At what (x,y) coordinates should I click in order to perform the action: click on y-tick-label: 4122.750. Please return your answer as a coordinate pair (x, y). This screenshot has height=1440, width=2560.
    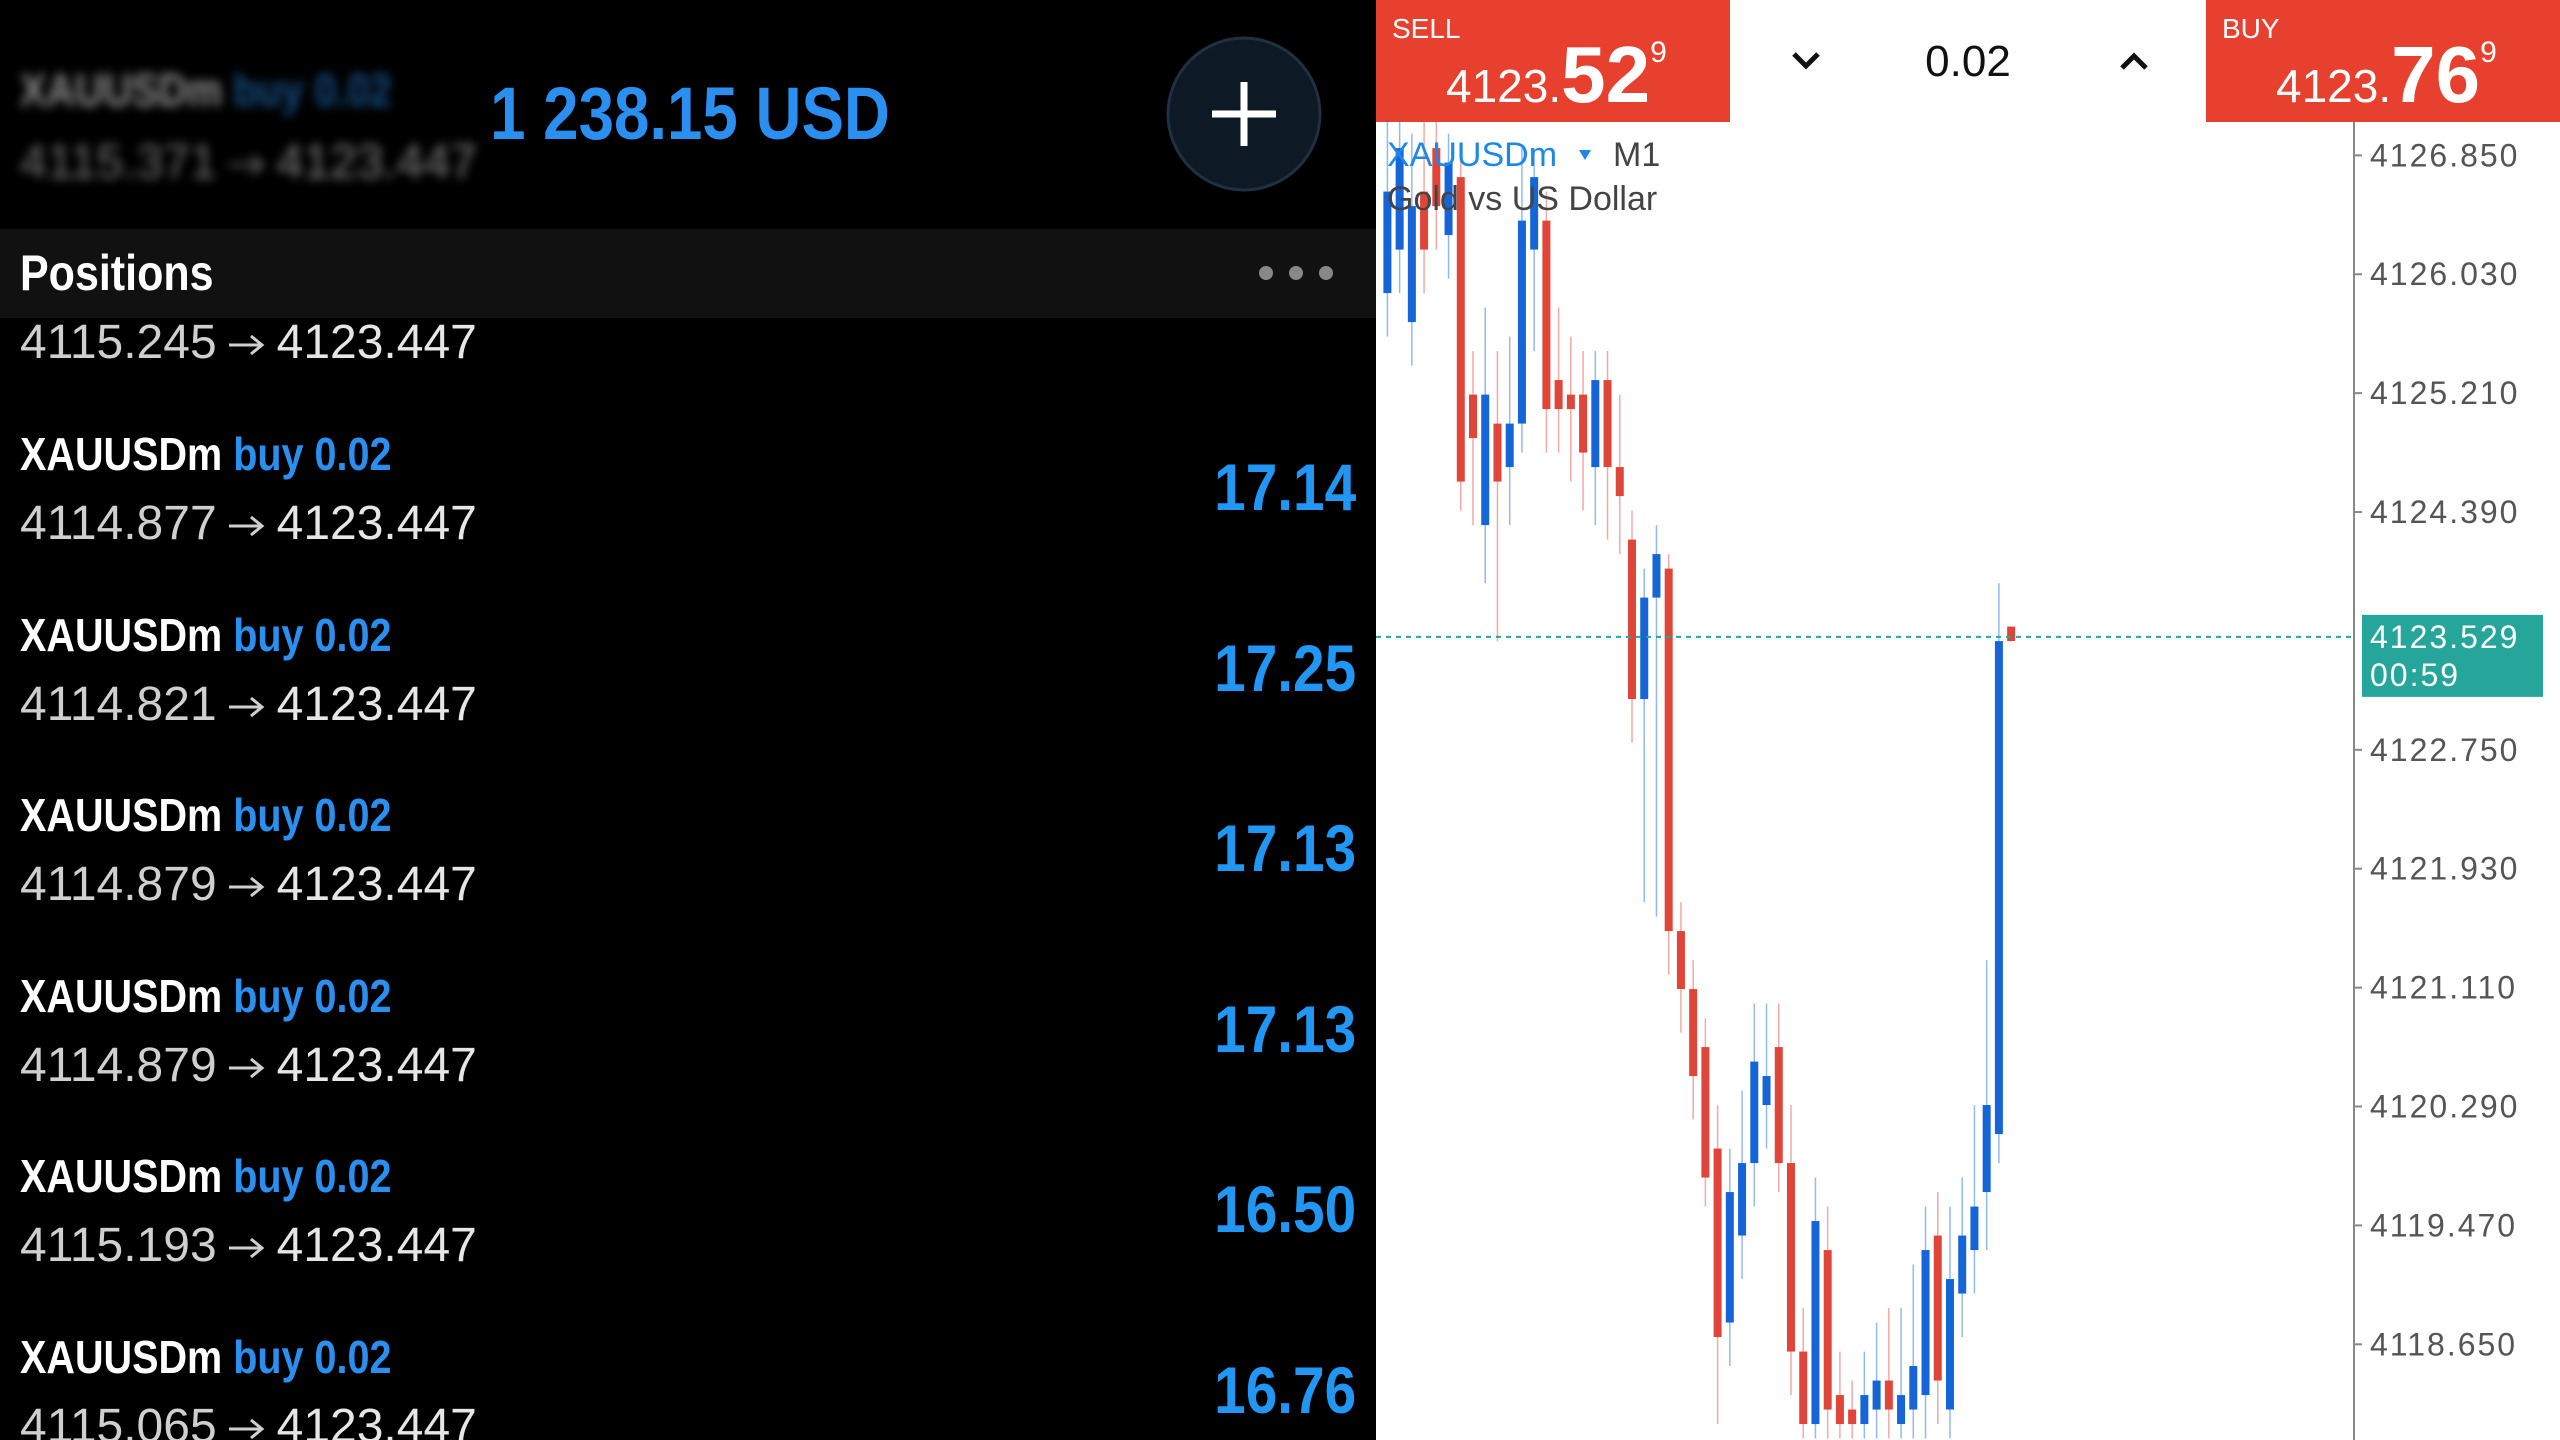
    Looking at the image, I should click on (2444, 750).